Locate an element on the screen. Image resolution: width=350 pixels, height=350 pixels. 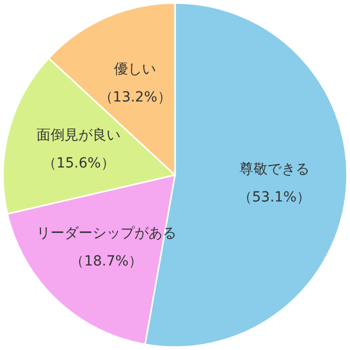
data-label: （13.2%） is located at coordinates (135, 98).